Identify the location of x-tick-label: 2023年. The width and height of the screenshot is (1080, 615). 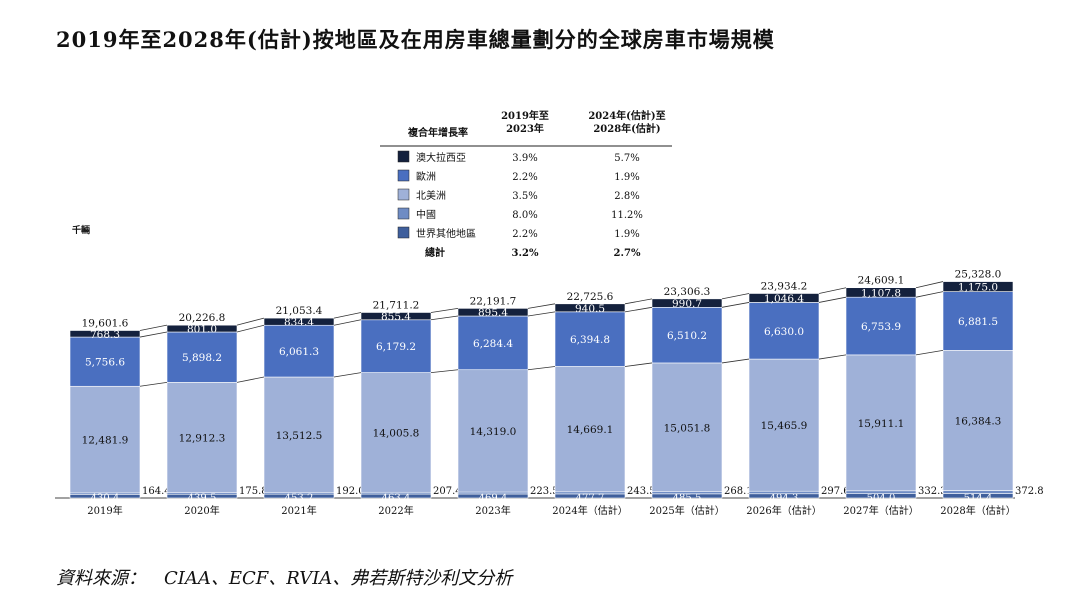
(492, 510).